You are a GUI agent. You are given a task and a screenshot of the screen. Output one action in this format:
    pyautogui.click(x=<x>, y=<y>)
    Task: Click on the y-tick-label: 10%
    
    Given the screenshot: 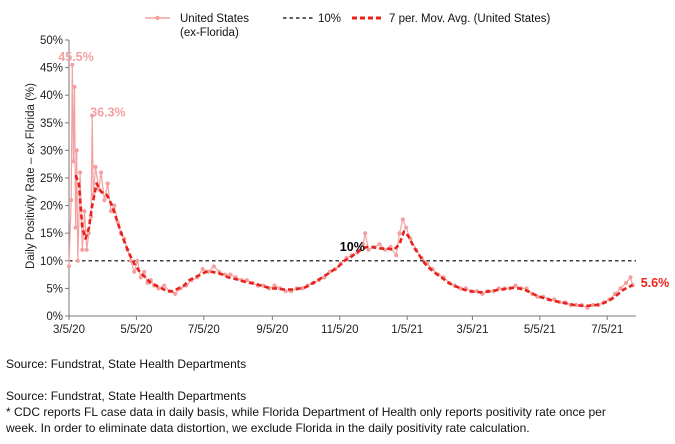 What is the action you would take?
    pyautogui.click(x=51, y=262)
    